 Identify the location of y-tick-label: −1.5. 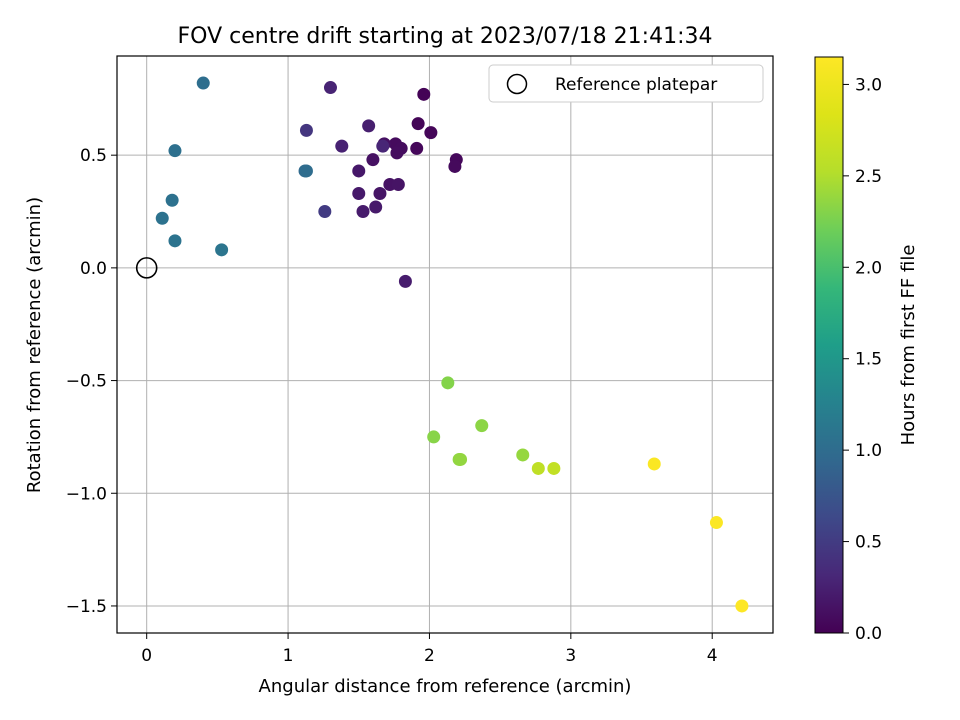
(86, 607).